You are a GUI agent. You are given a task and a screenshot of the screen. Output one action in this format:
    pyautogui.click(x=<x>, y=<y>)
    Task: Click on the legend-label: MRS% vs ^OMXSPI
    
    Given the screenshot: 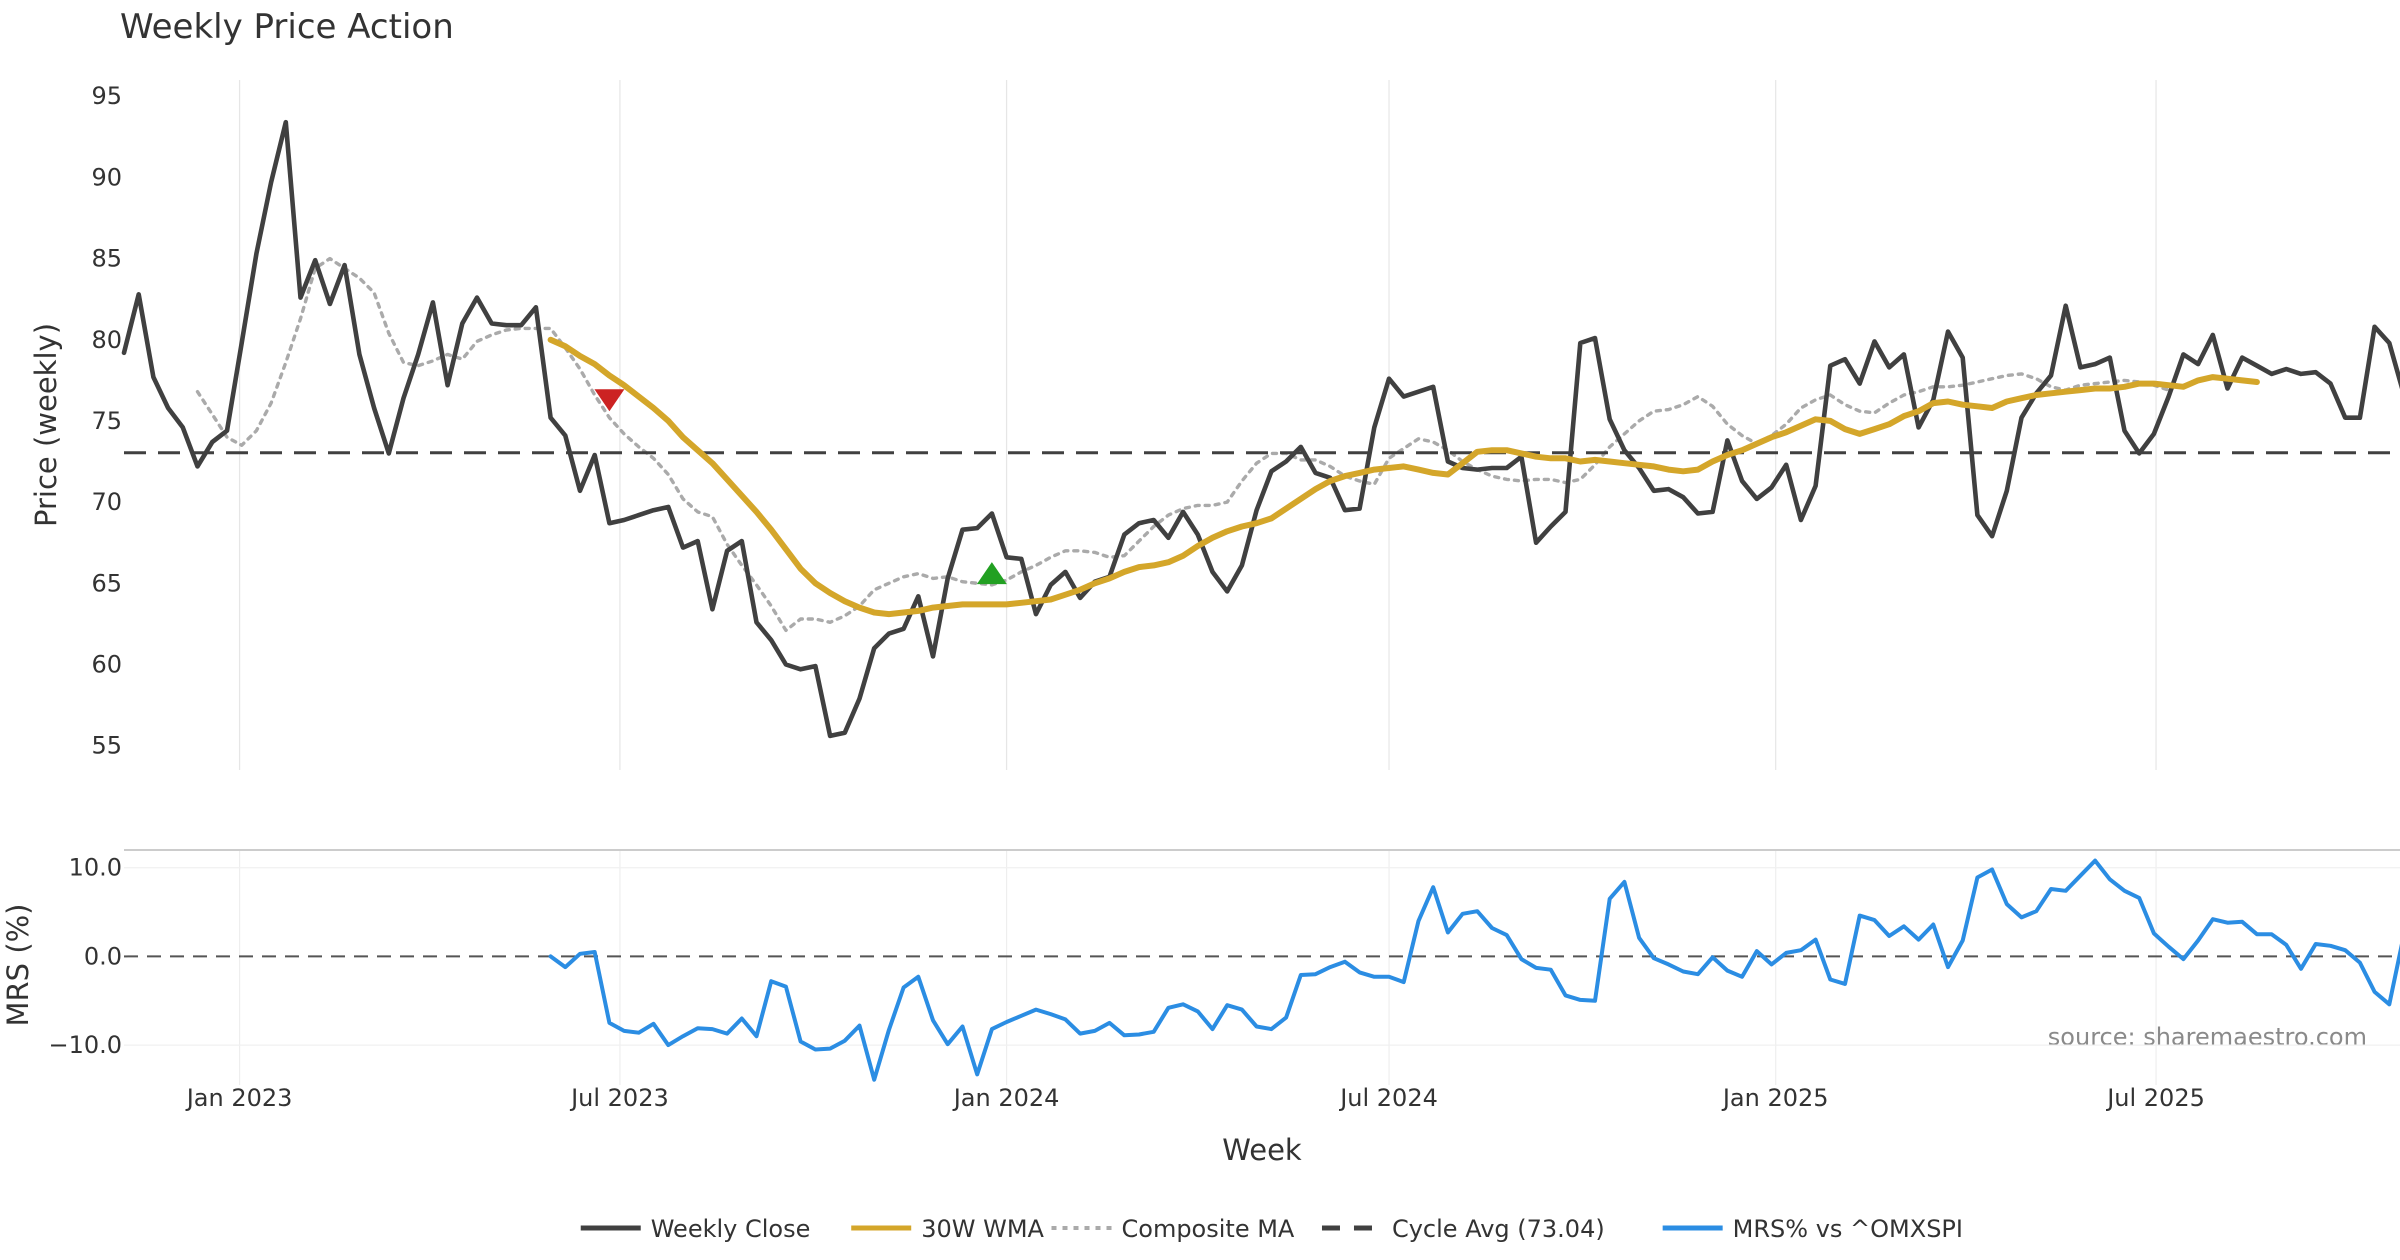 What is the action you would take?
    pyautogui.click(x=1848, y=1229)
    